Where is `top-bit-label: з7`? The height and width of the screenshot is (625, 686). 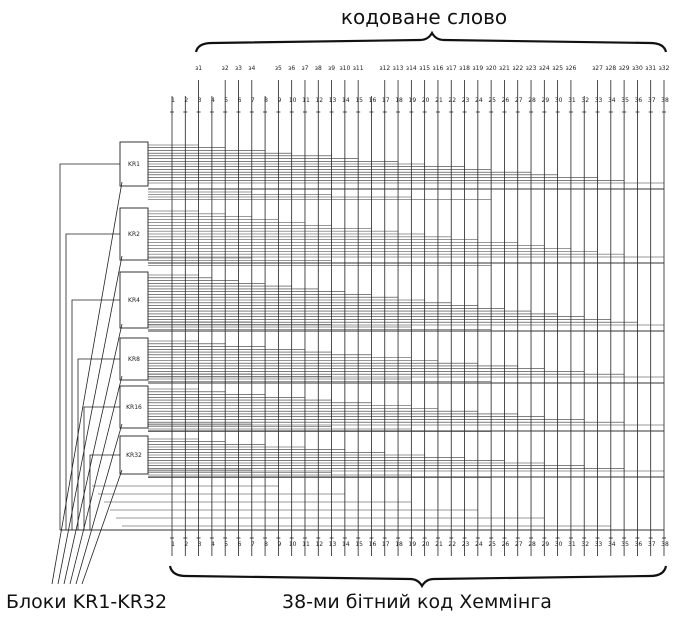 top-bit-label: з7 is located at coordinates (304, 68).